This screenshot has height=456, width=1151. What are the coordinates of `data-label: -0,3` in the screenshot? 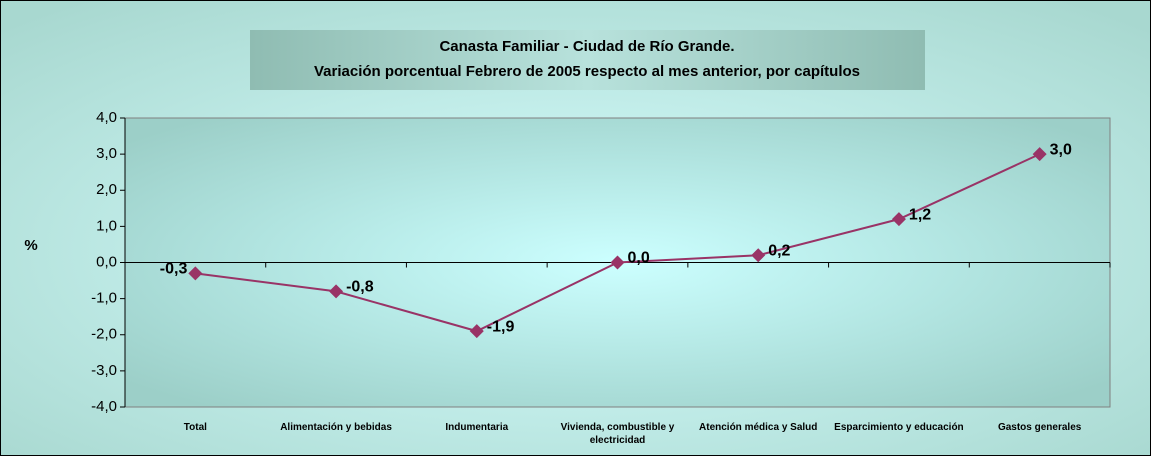 It's located at (174, 269).